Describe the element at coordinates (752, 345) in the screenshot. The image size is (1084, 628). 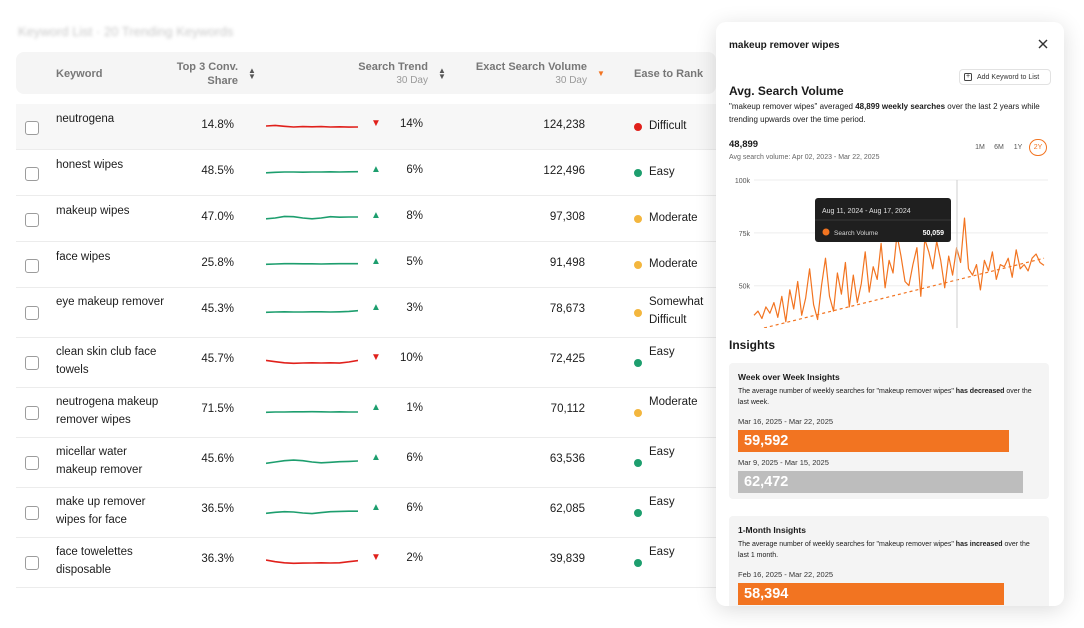
I see `insights-title: Insights` at that location.